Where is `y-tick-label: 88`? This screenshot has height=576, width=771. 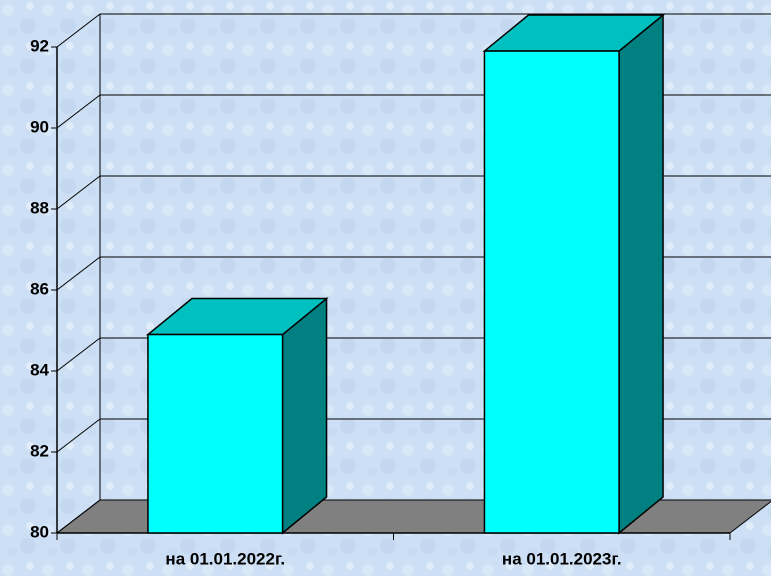 y-tick-label: 88 is located at coordinates (39, 207).